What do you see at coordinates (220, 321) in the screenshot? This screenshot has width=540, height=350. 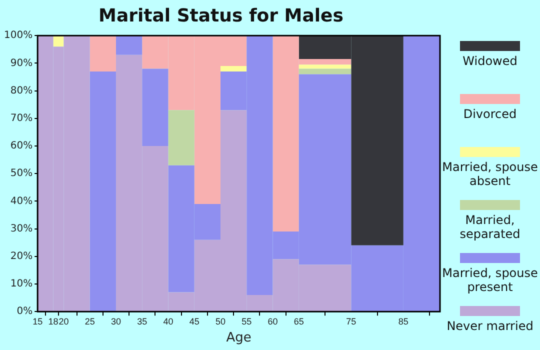 I see `x-tick-label: 50` at bounding box center [220, 321].